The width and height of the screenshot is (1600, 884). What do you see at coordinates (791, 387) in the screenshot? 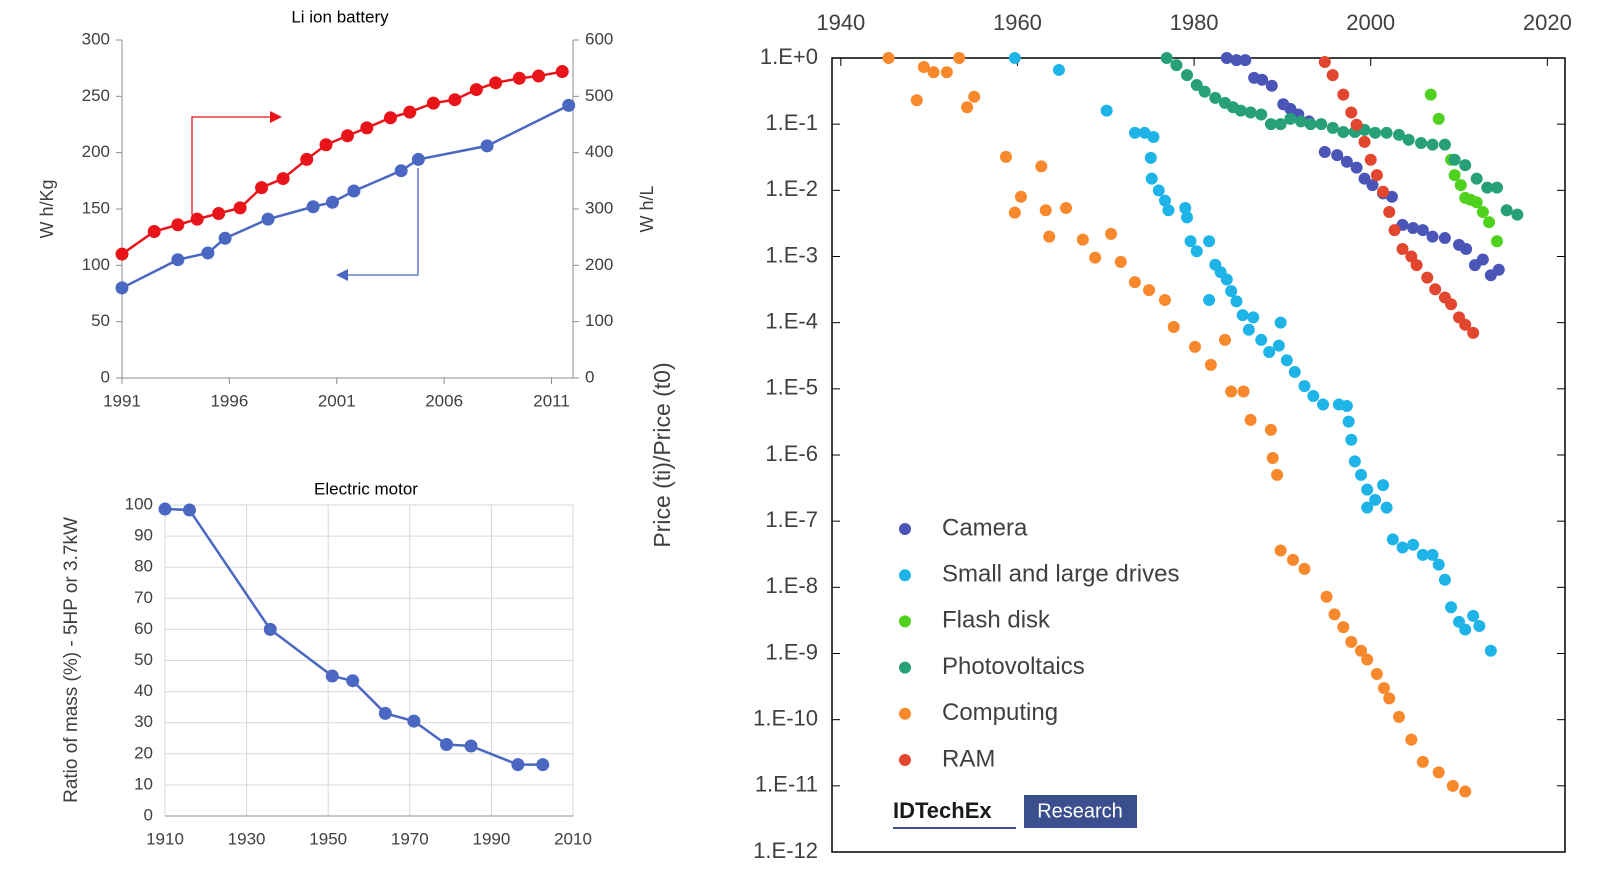
I see `y-tick-label: 1.E-5` at bounding box center [791, 387].